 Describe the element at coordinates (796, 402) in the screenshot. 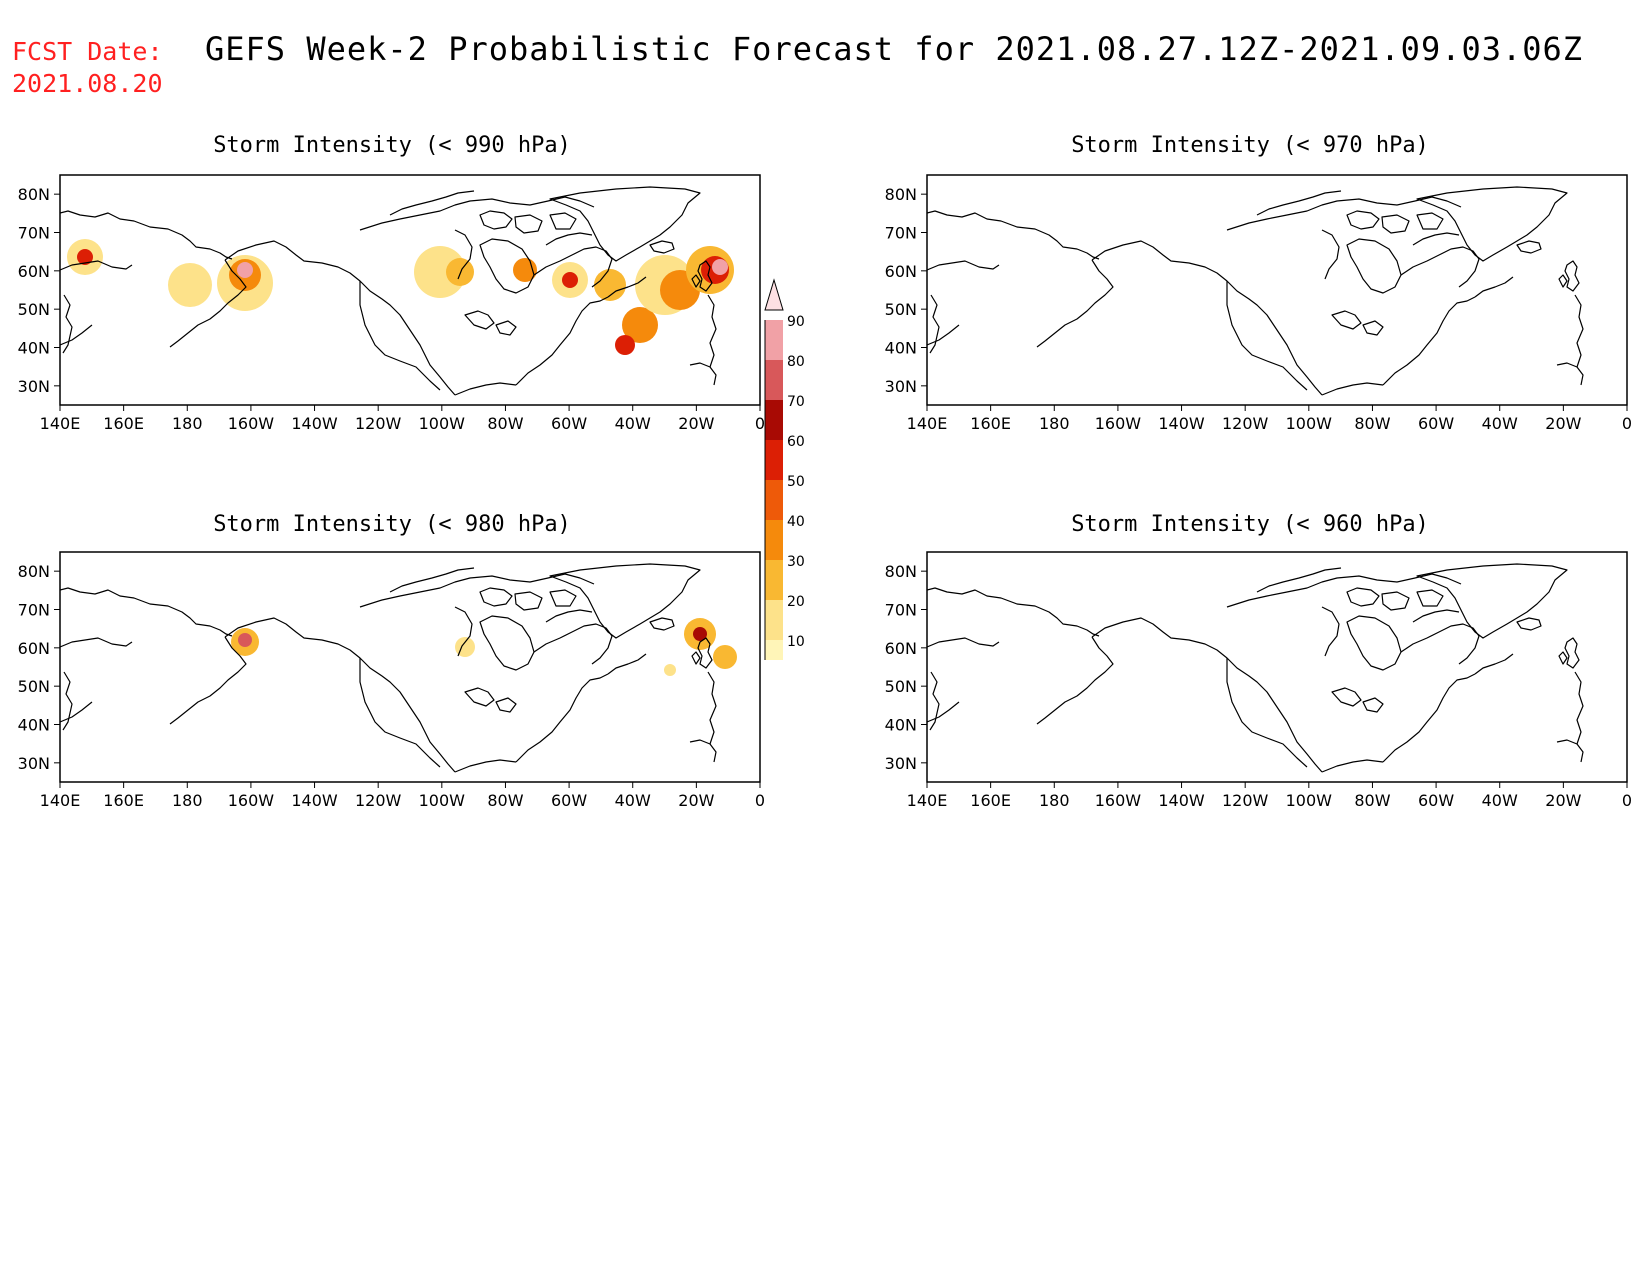

I see `colorbar-label: 70` at that location.